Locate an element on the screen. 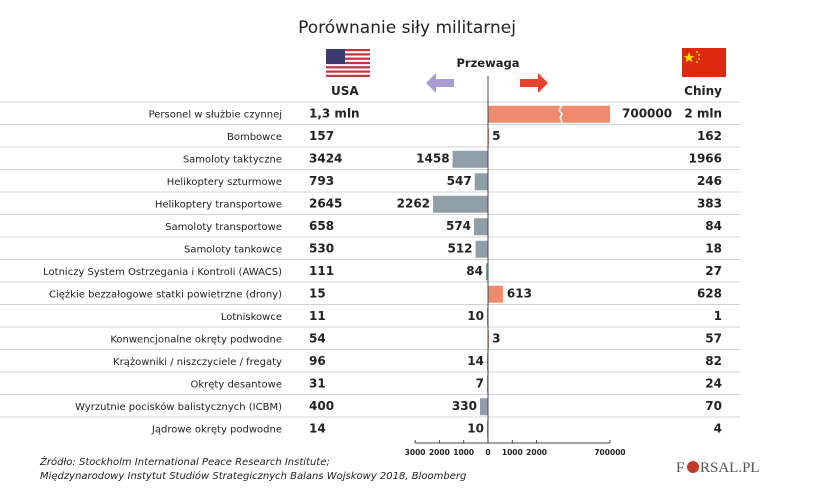 This screenshot has width=814, height=504. table-row: Samoloty taktyczne 3424 1966 1458 is located at coordinates (370, 157).